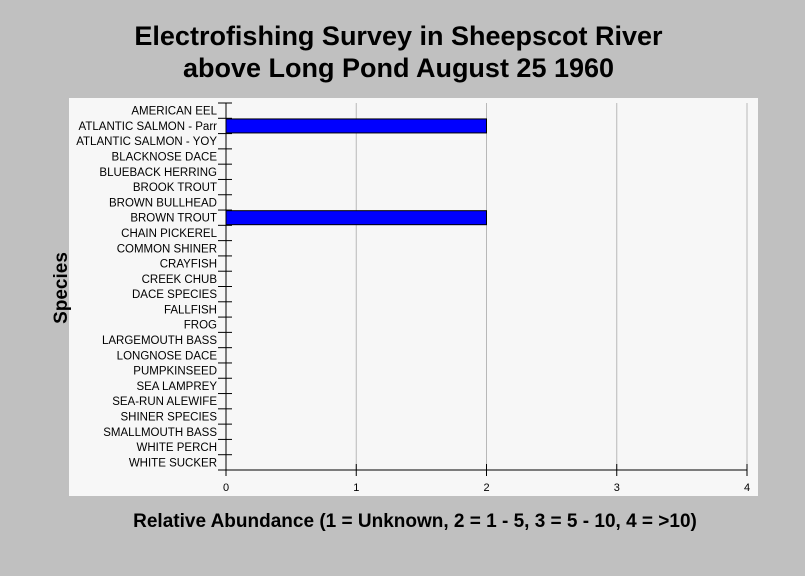  What do you see at coordinates (158, 173) in the screenshot?
I see `y-tick-label: BLUEBACK HERRING` at bounding box center [158, 173].